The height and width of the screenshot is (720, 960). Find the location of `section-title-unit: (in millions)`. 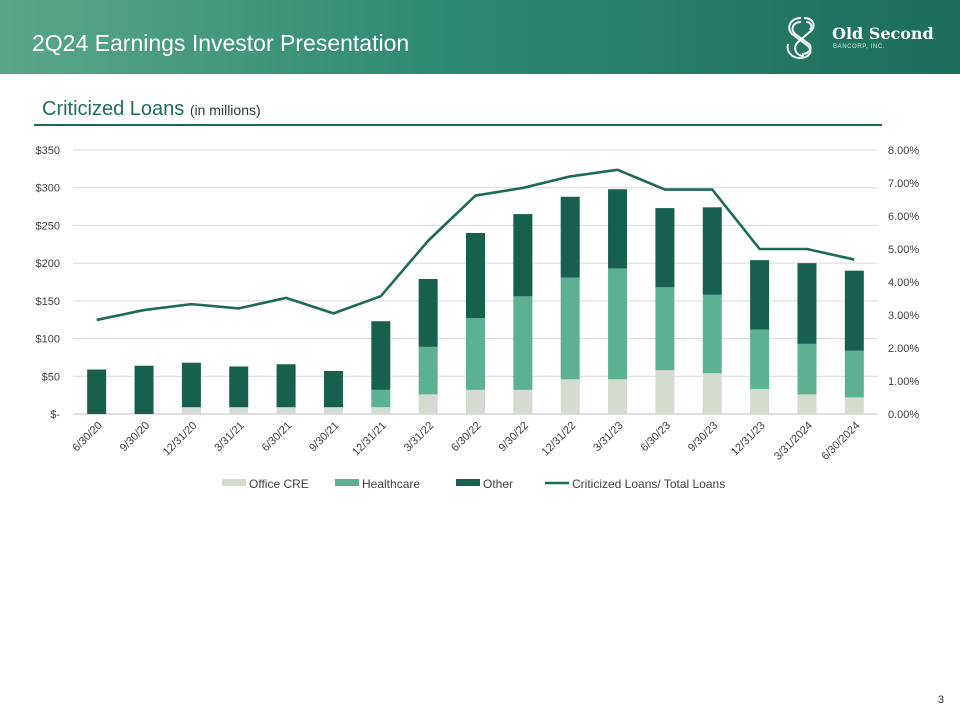

section-title-unit: (in millions) is located at coordinates (225, 110).